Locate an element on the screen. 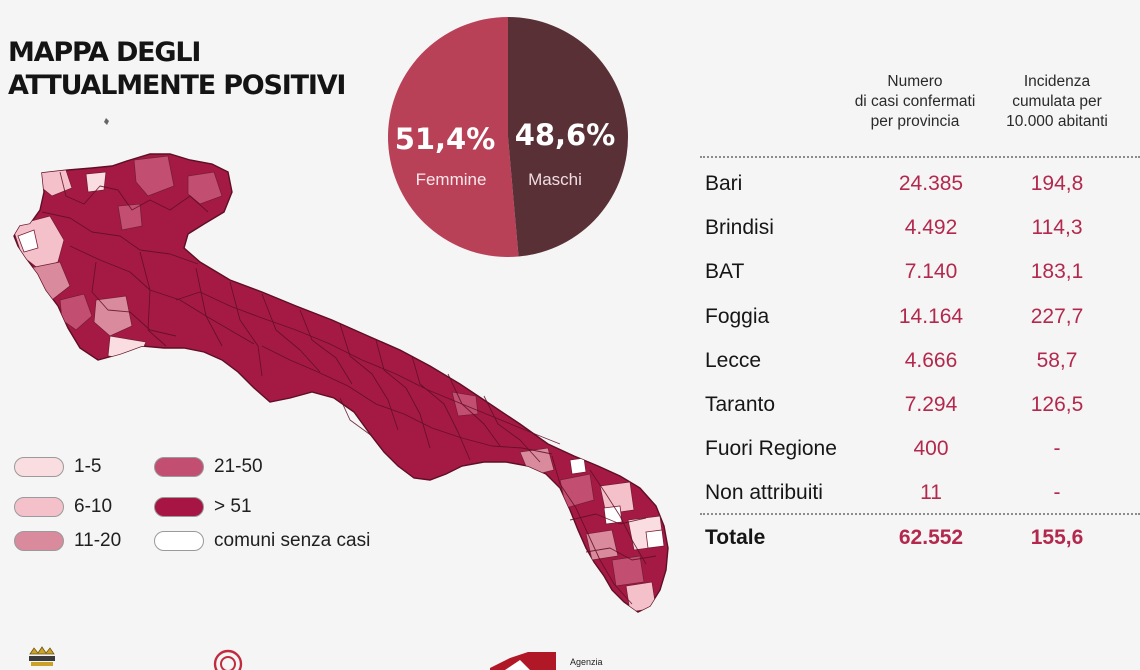 The width and height of the screenshot is (1140, 670). table-row: Fuori Regione 400 - is located at coordinates (920, 449).